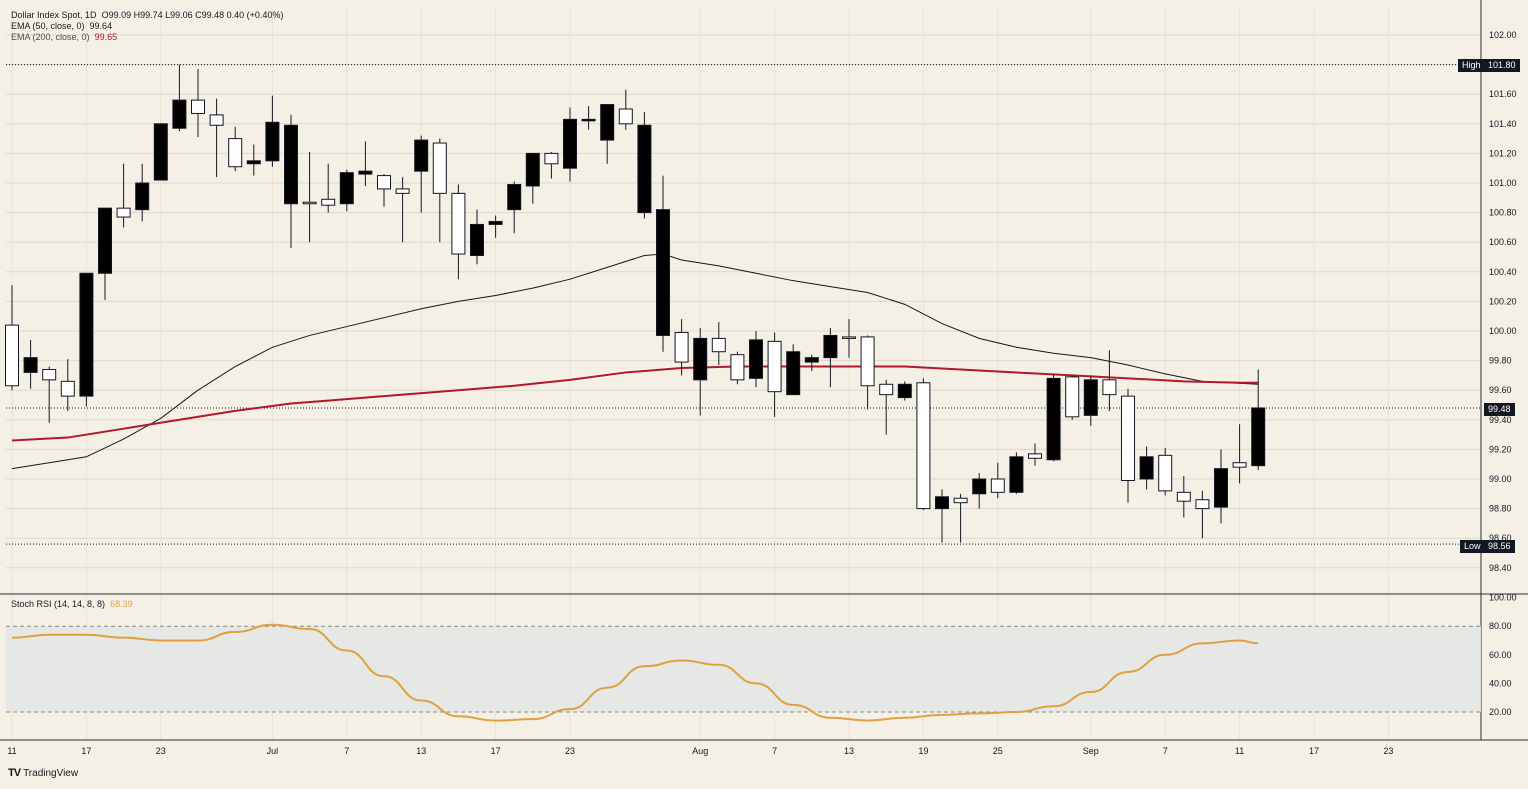  I want to click on y-tick-label: 100.40, so click(1503, 272).